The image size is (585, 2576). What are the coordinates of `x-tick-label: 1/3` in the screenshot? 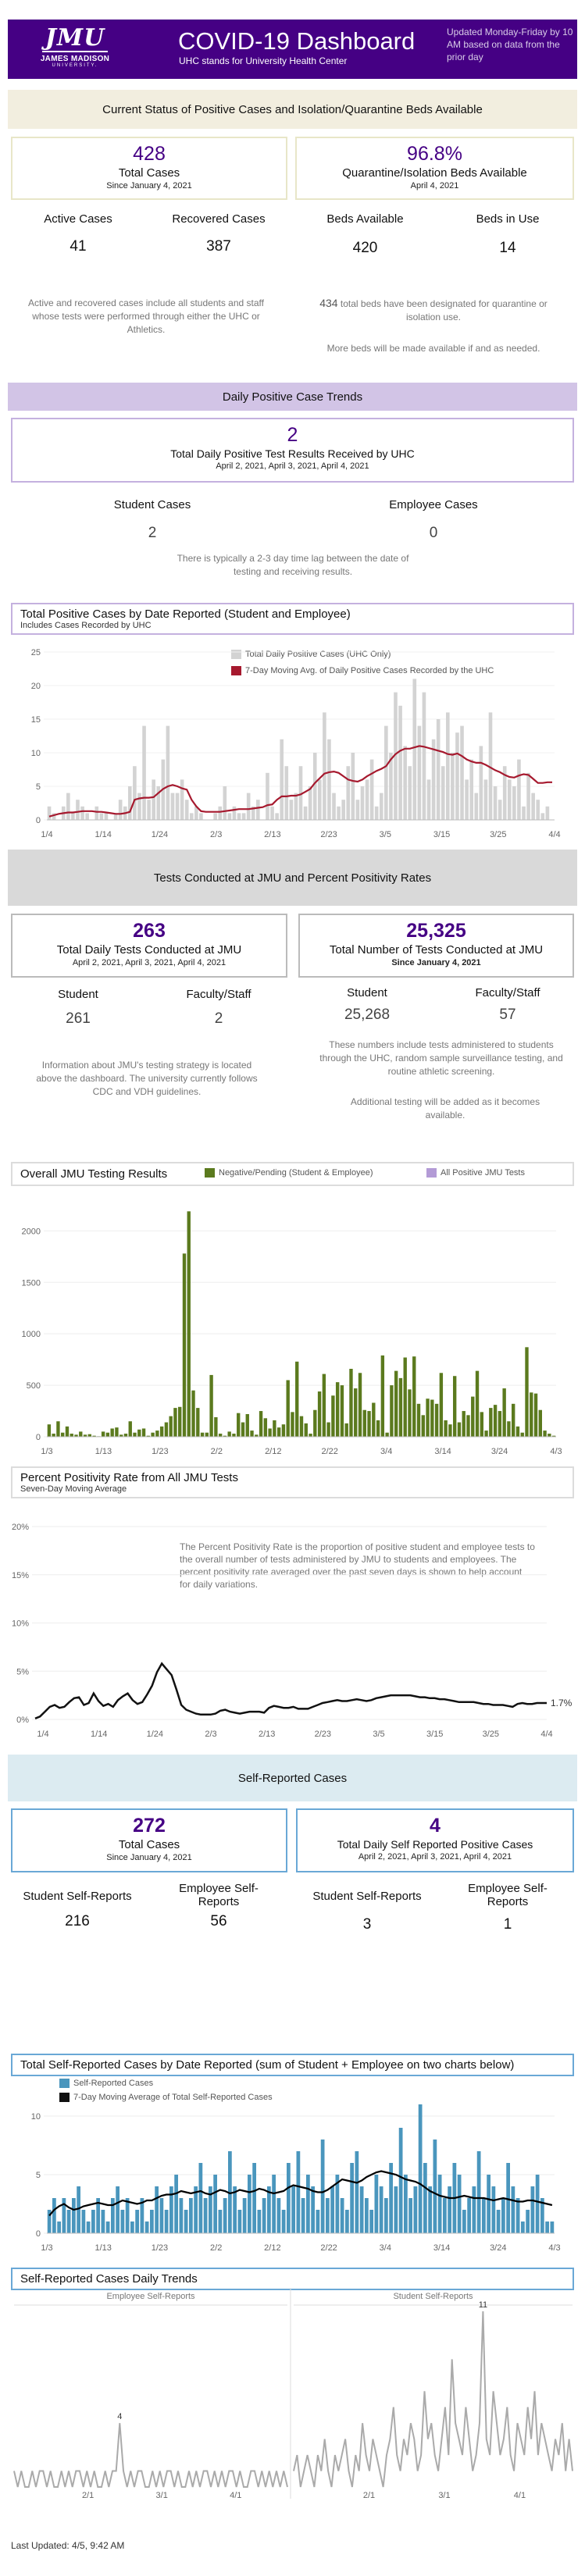 It's located at (46, 2248).